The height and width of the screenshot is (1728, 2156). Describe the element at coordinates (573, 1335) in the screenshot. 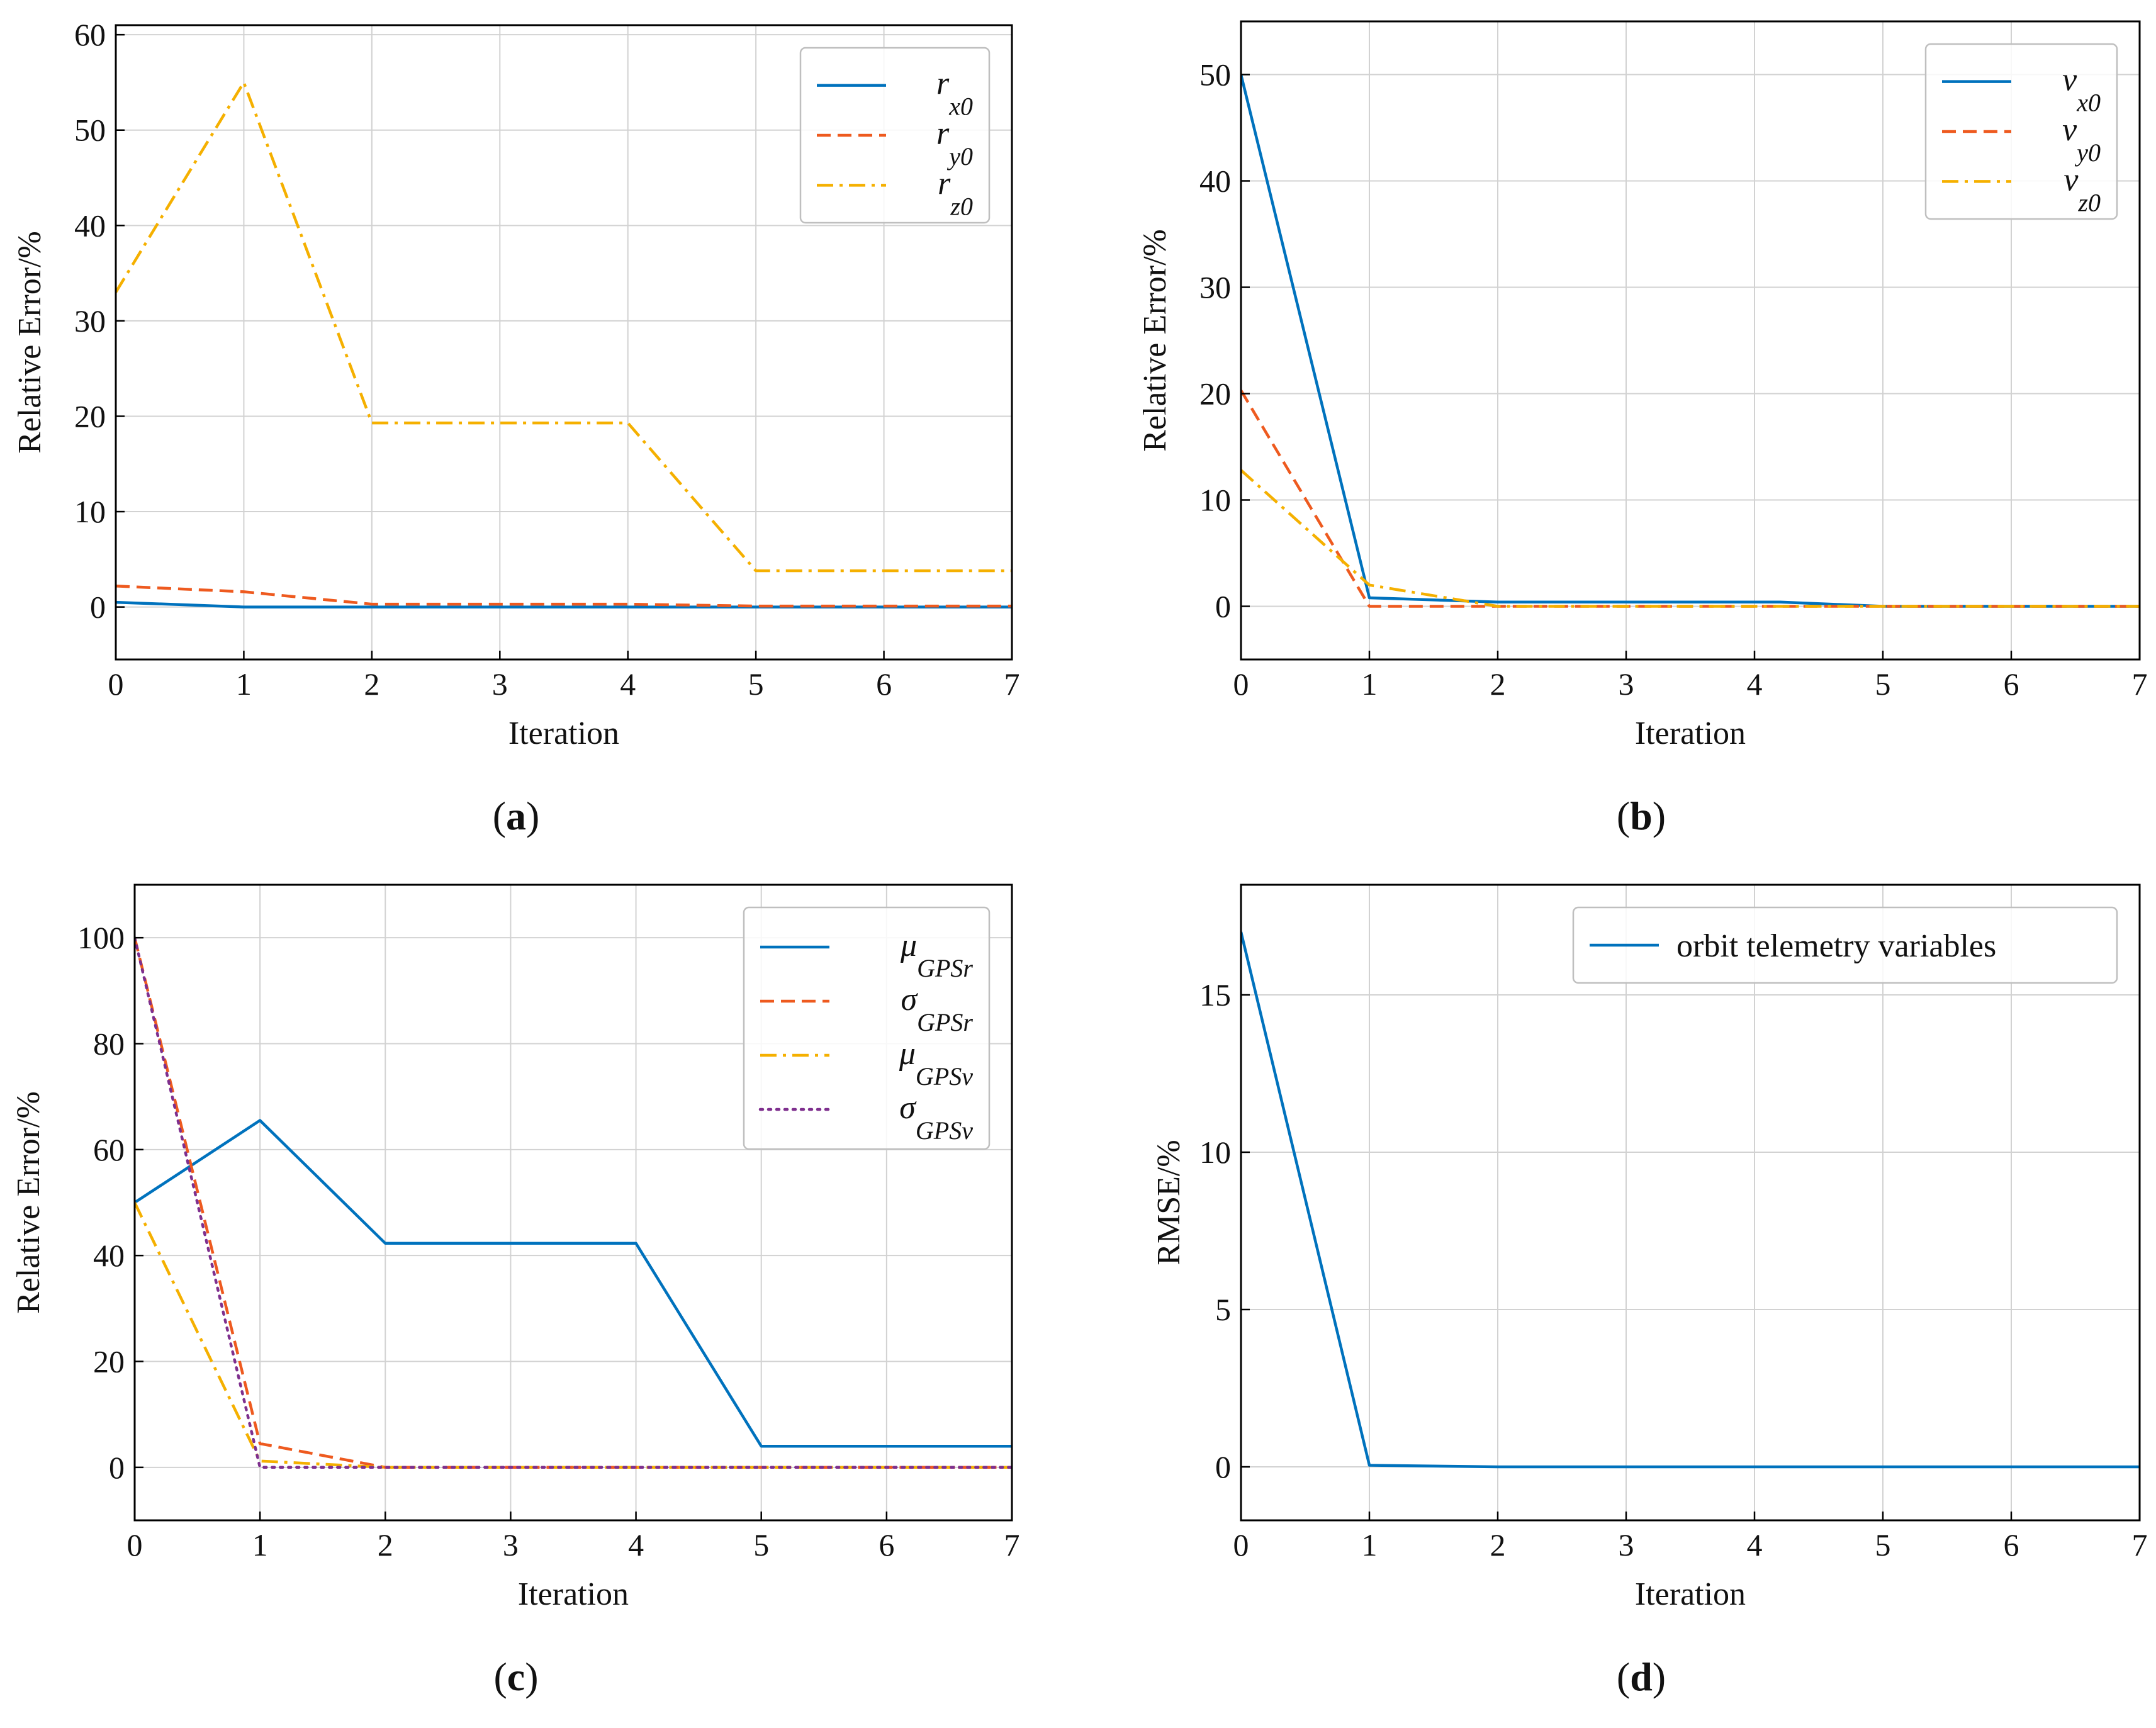

I see `series-line-μ_GPSv` at that location.